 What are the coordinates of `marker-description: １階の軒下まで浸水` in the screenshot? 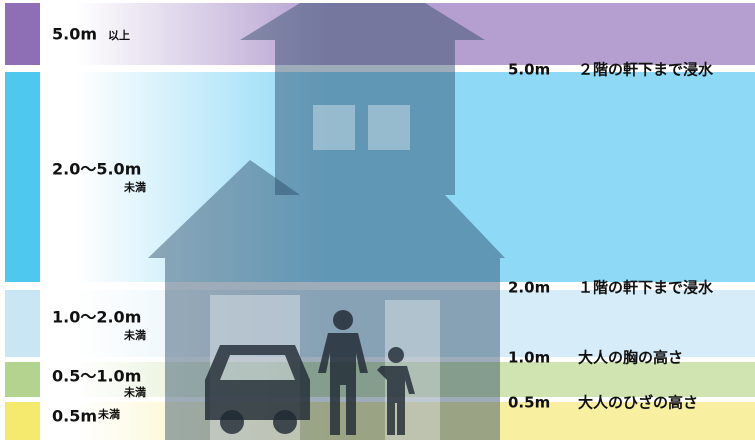 It's located at (646, 288).